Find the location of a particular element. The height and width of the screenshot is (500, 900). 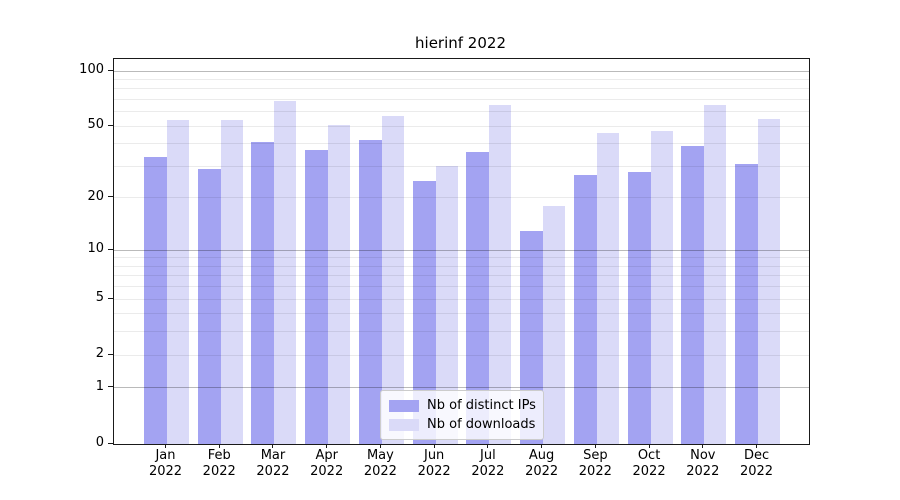

legend-label-downloads: Nb of downloads is located at coordinates (481, 424).